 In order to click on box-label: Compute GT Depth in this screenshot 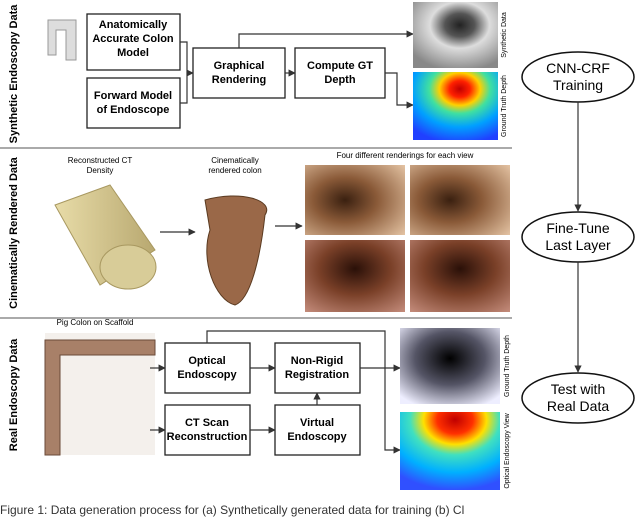, I will do `click(340, 73)`.